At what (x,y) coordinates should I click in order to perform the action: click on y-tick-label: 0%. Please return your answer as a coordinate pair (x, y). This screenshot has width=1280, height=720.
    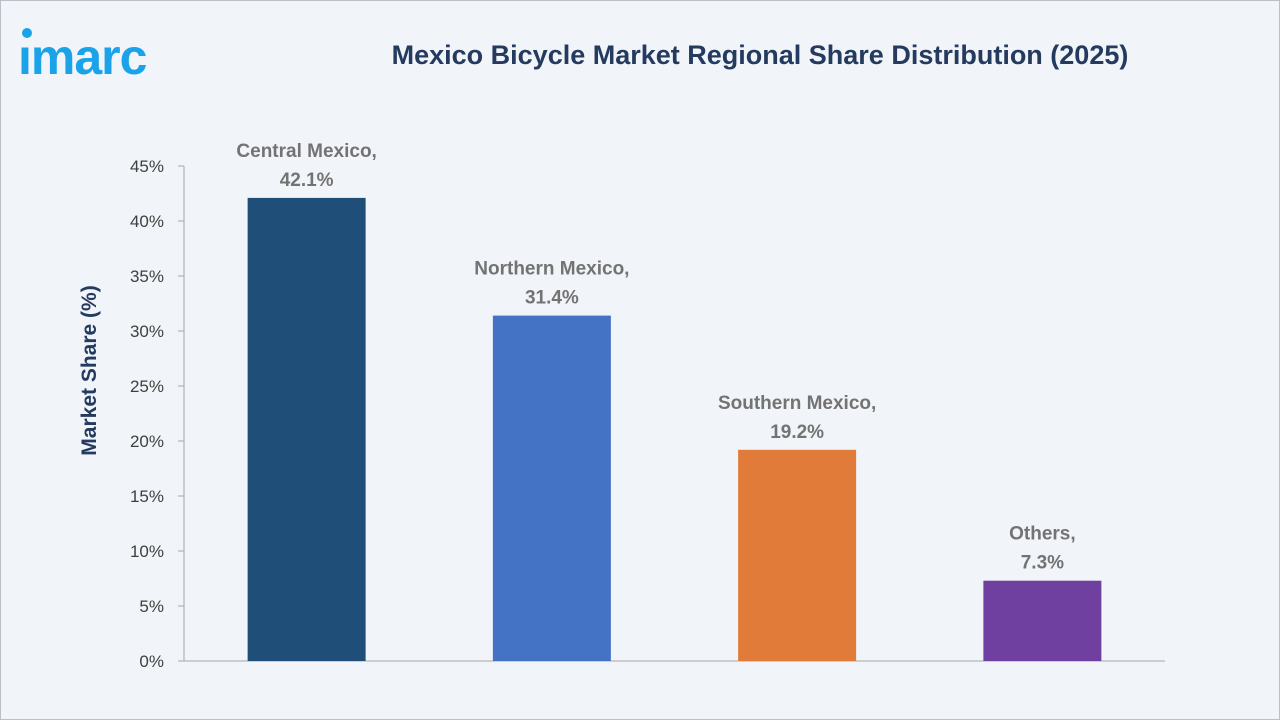
    Looking at the image, I should click on (151, 661).